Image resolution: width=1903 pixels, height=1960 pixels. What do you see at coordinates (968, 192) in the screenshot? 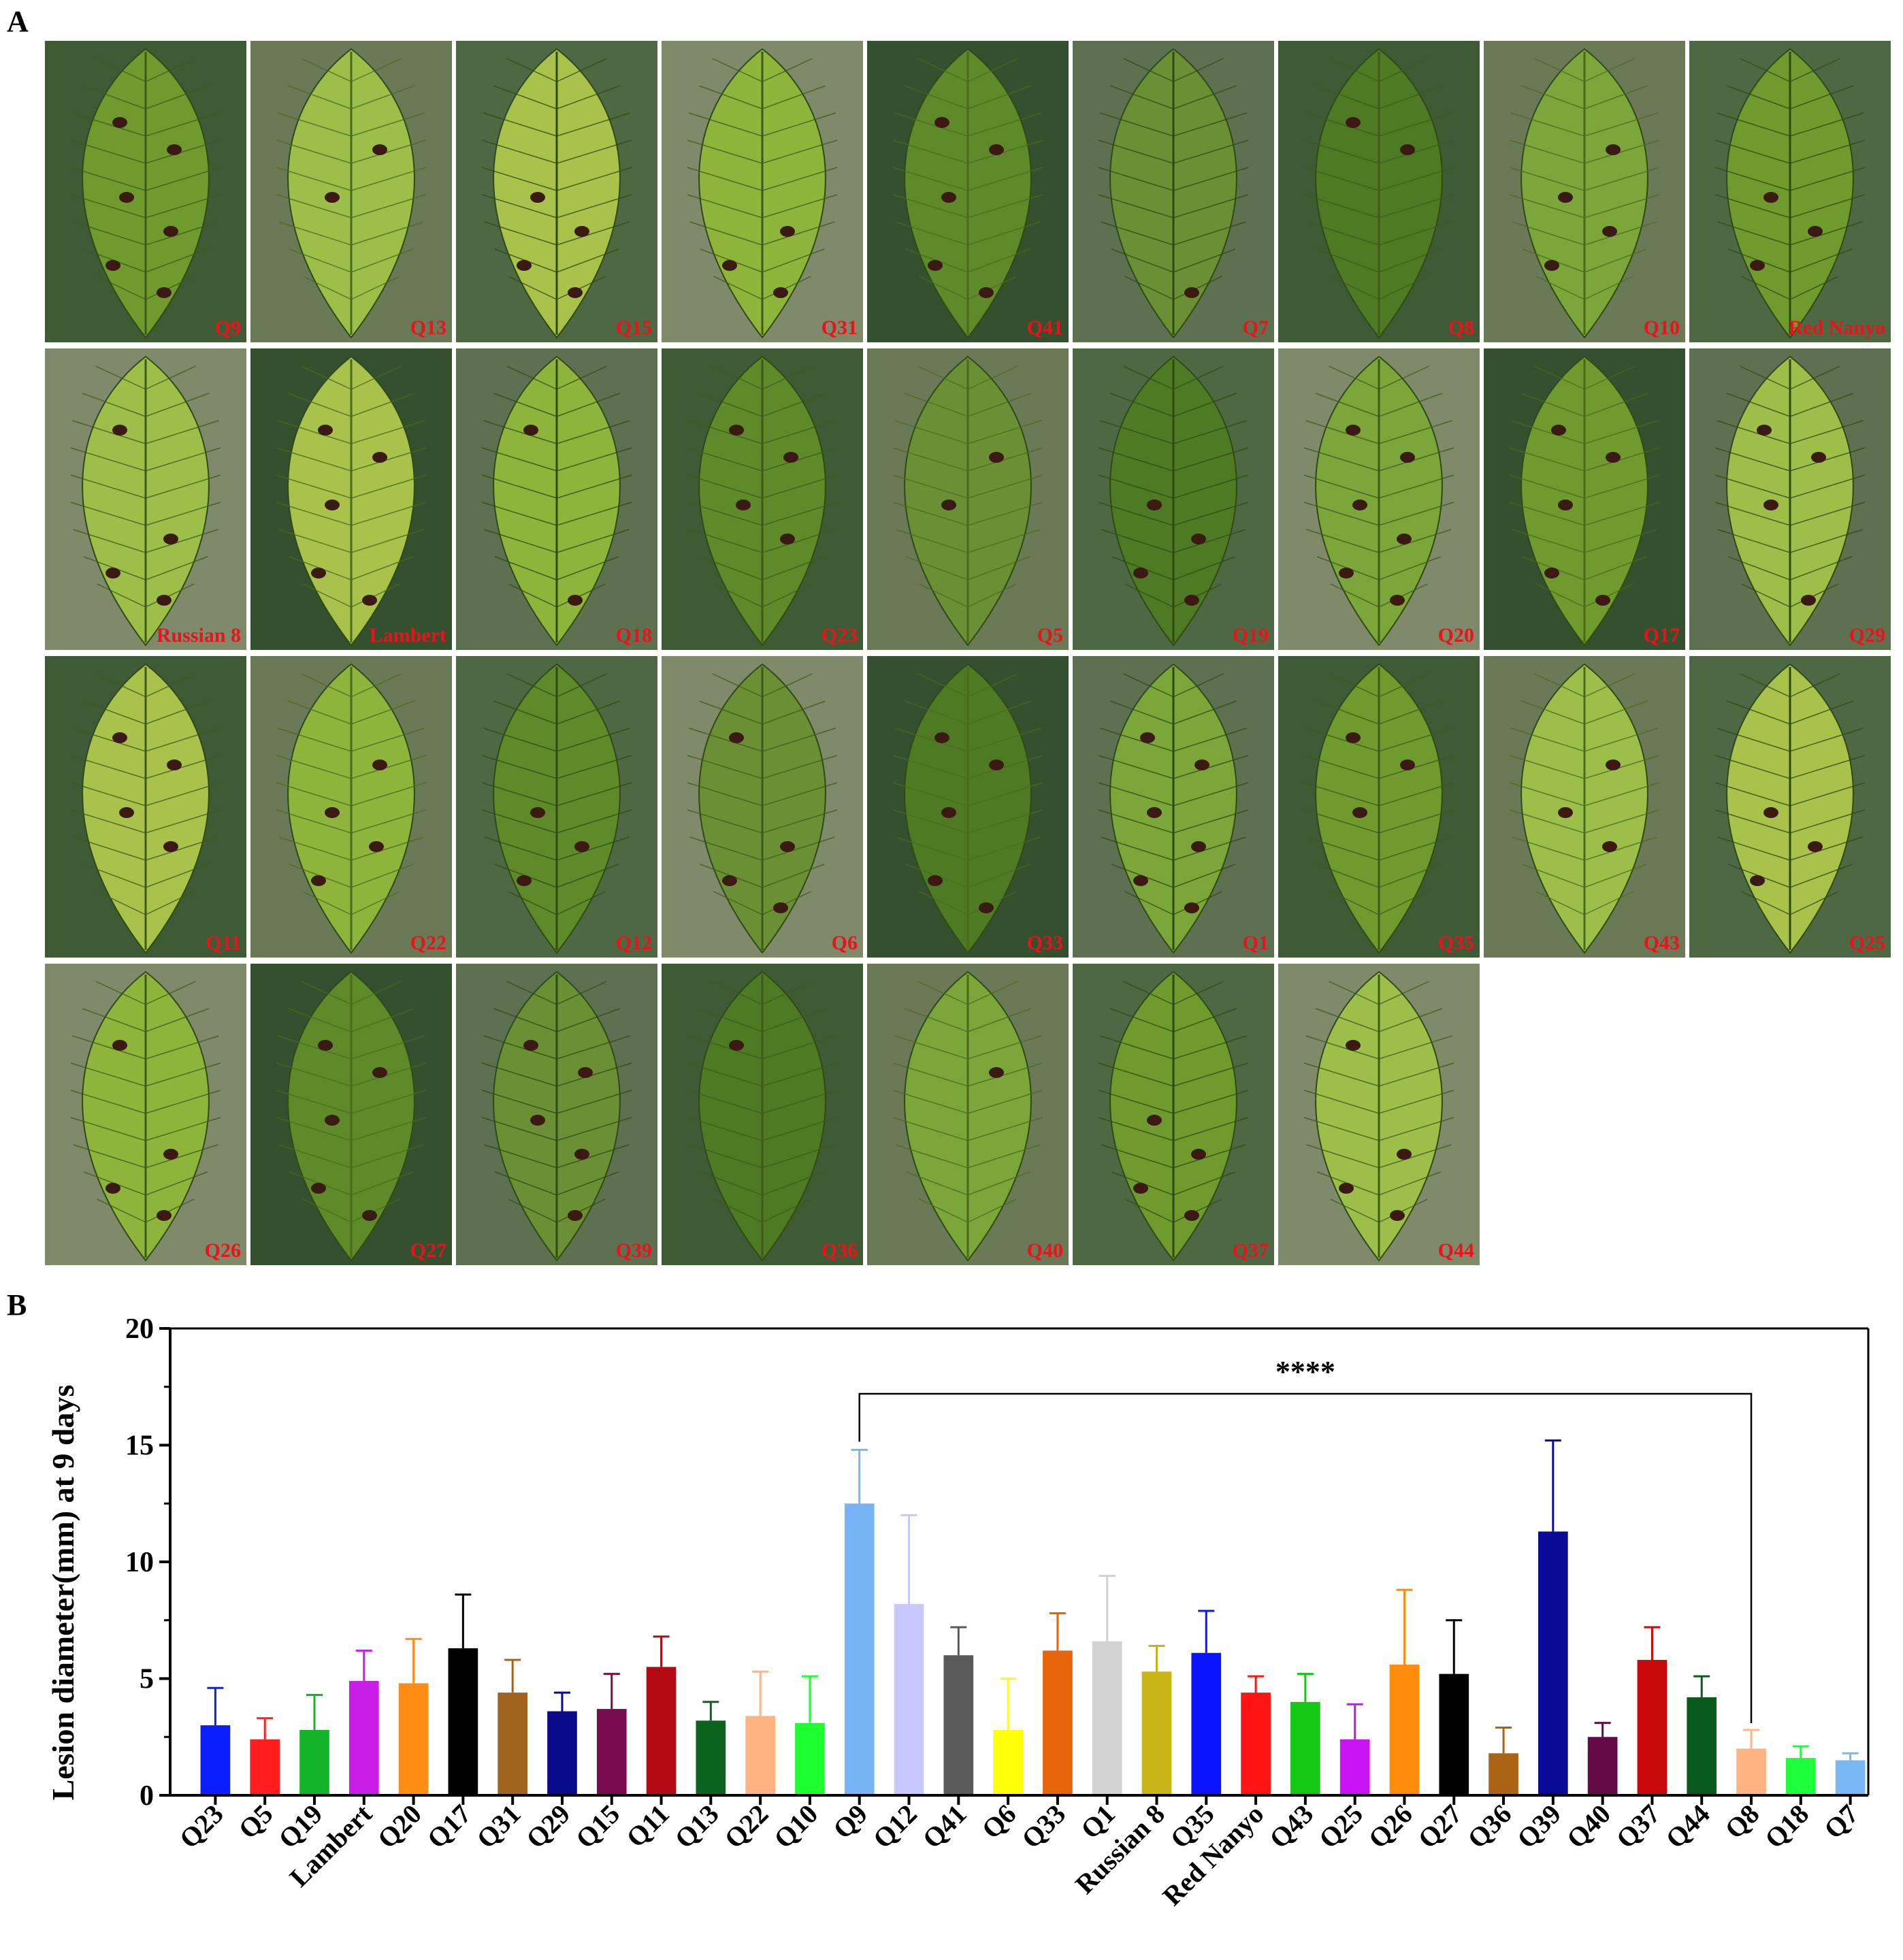
I see `leaf-photo: Q41` at bounding box center [968, 192].